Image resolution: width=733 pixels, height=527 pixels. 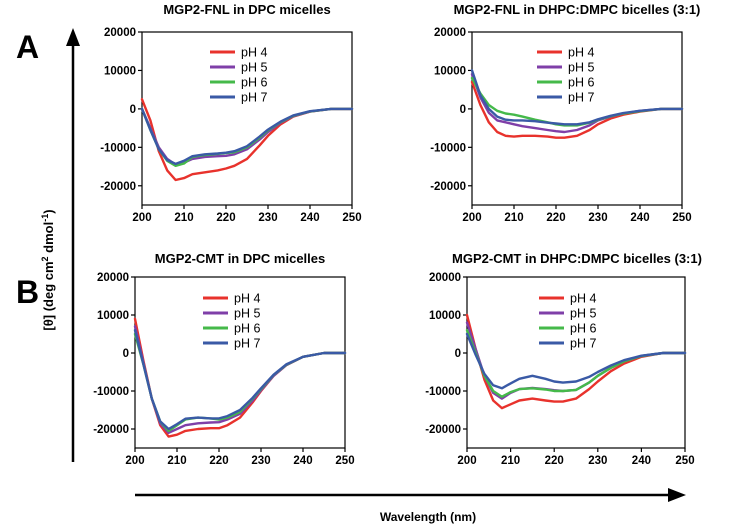 I want to click on global-y-axis-label: [θ] (deg cm2 dmol-1), so click(x=48, y=269).